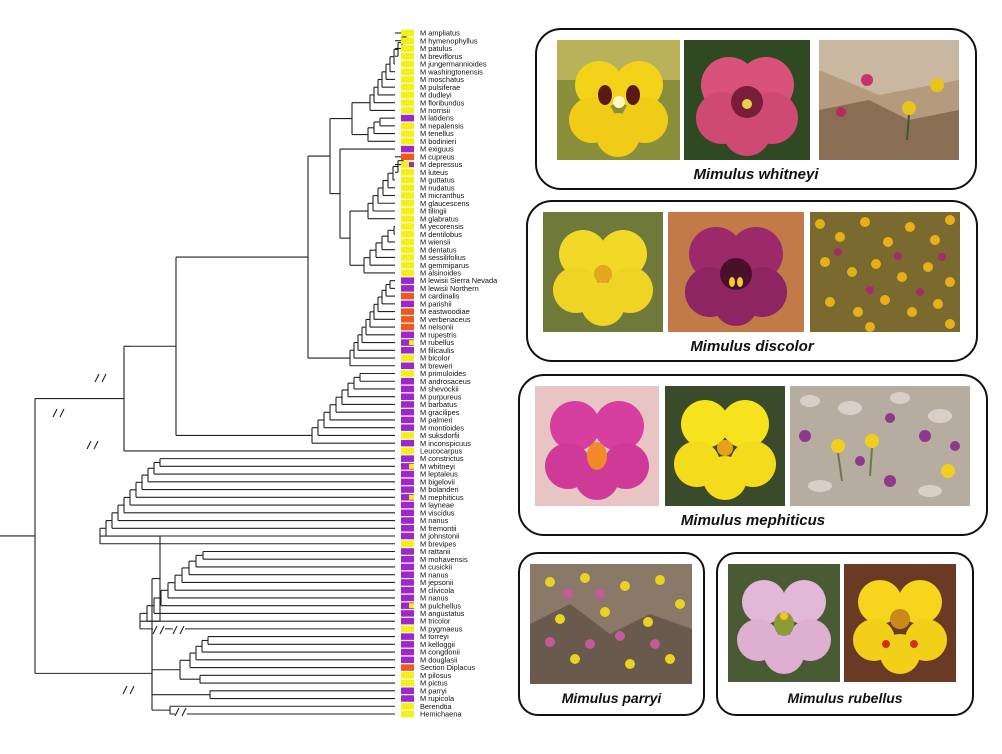 Image resolution: width=1002 pixels, height=754 pixels. I want to click on panel-mimulus-parryi: Mimulus parryi, so click(611, 634).